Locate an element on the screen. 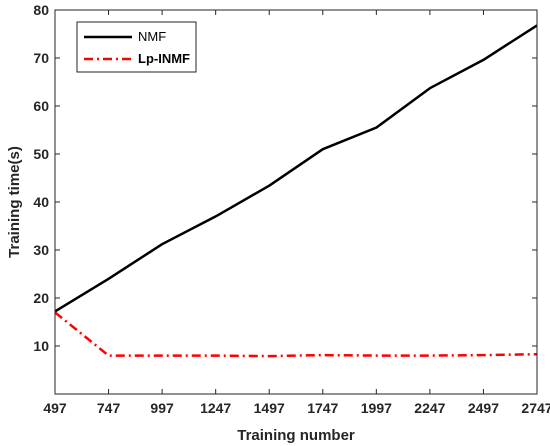  legend: NMF Lp-INMF is located at coordinates (136, 47).